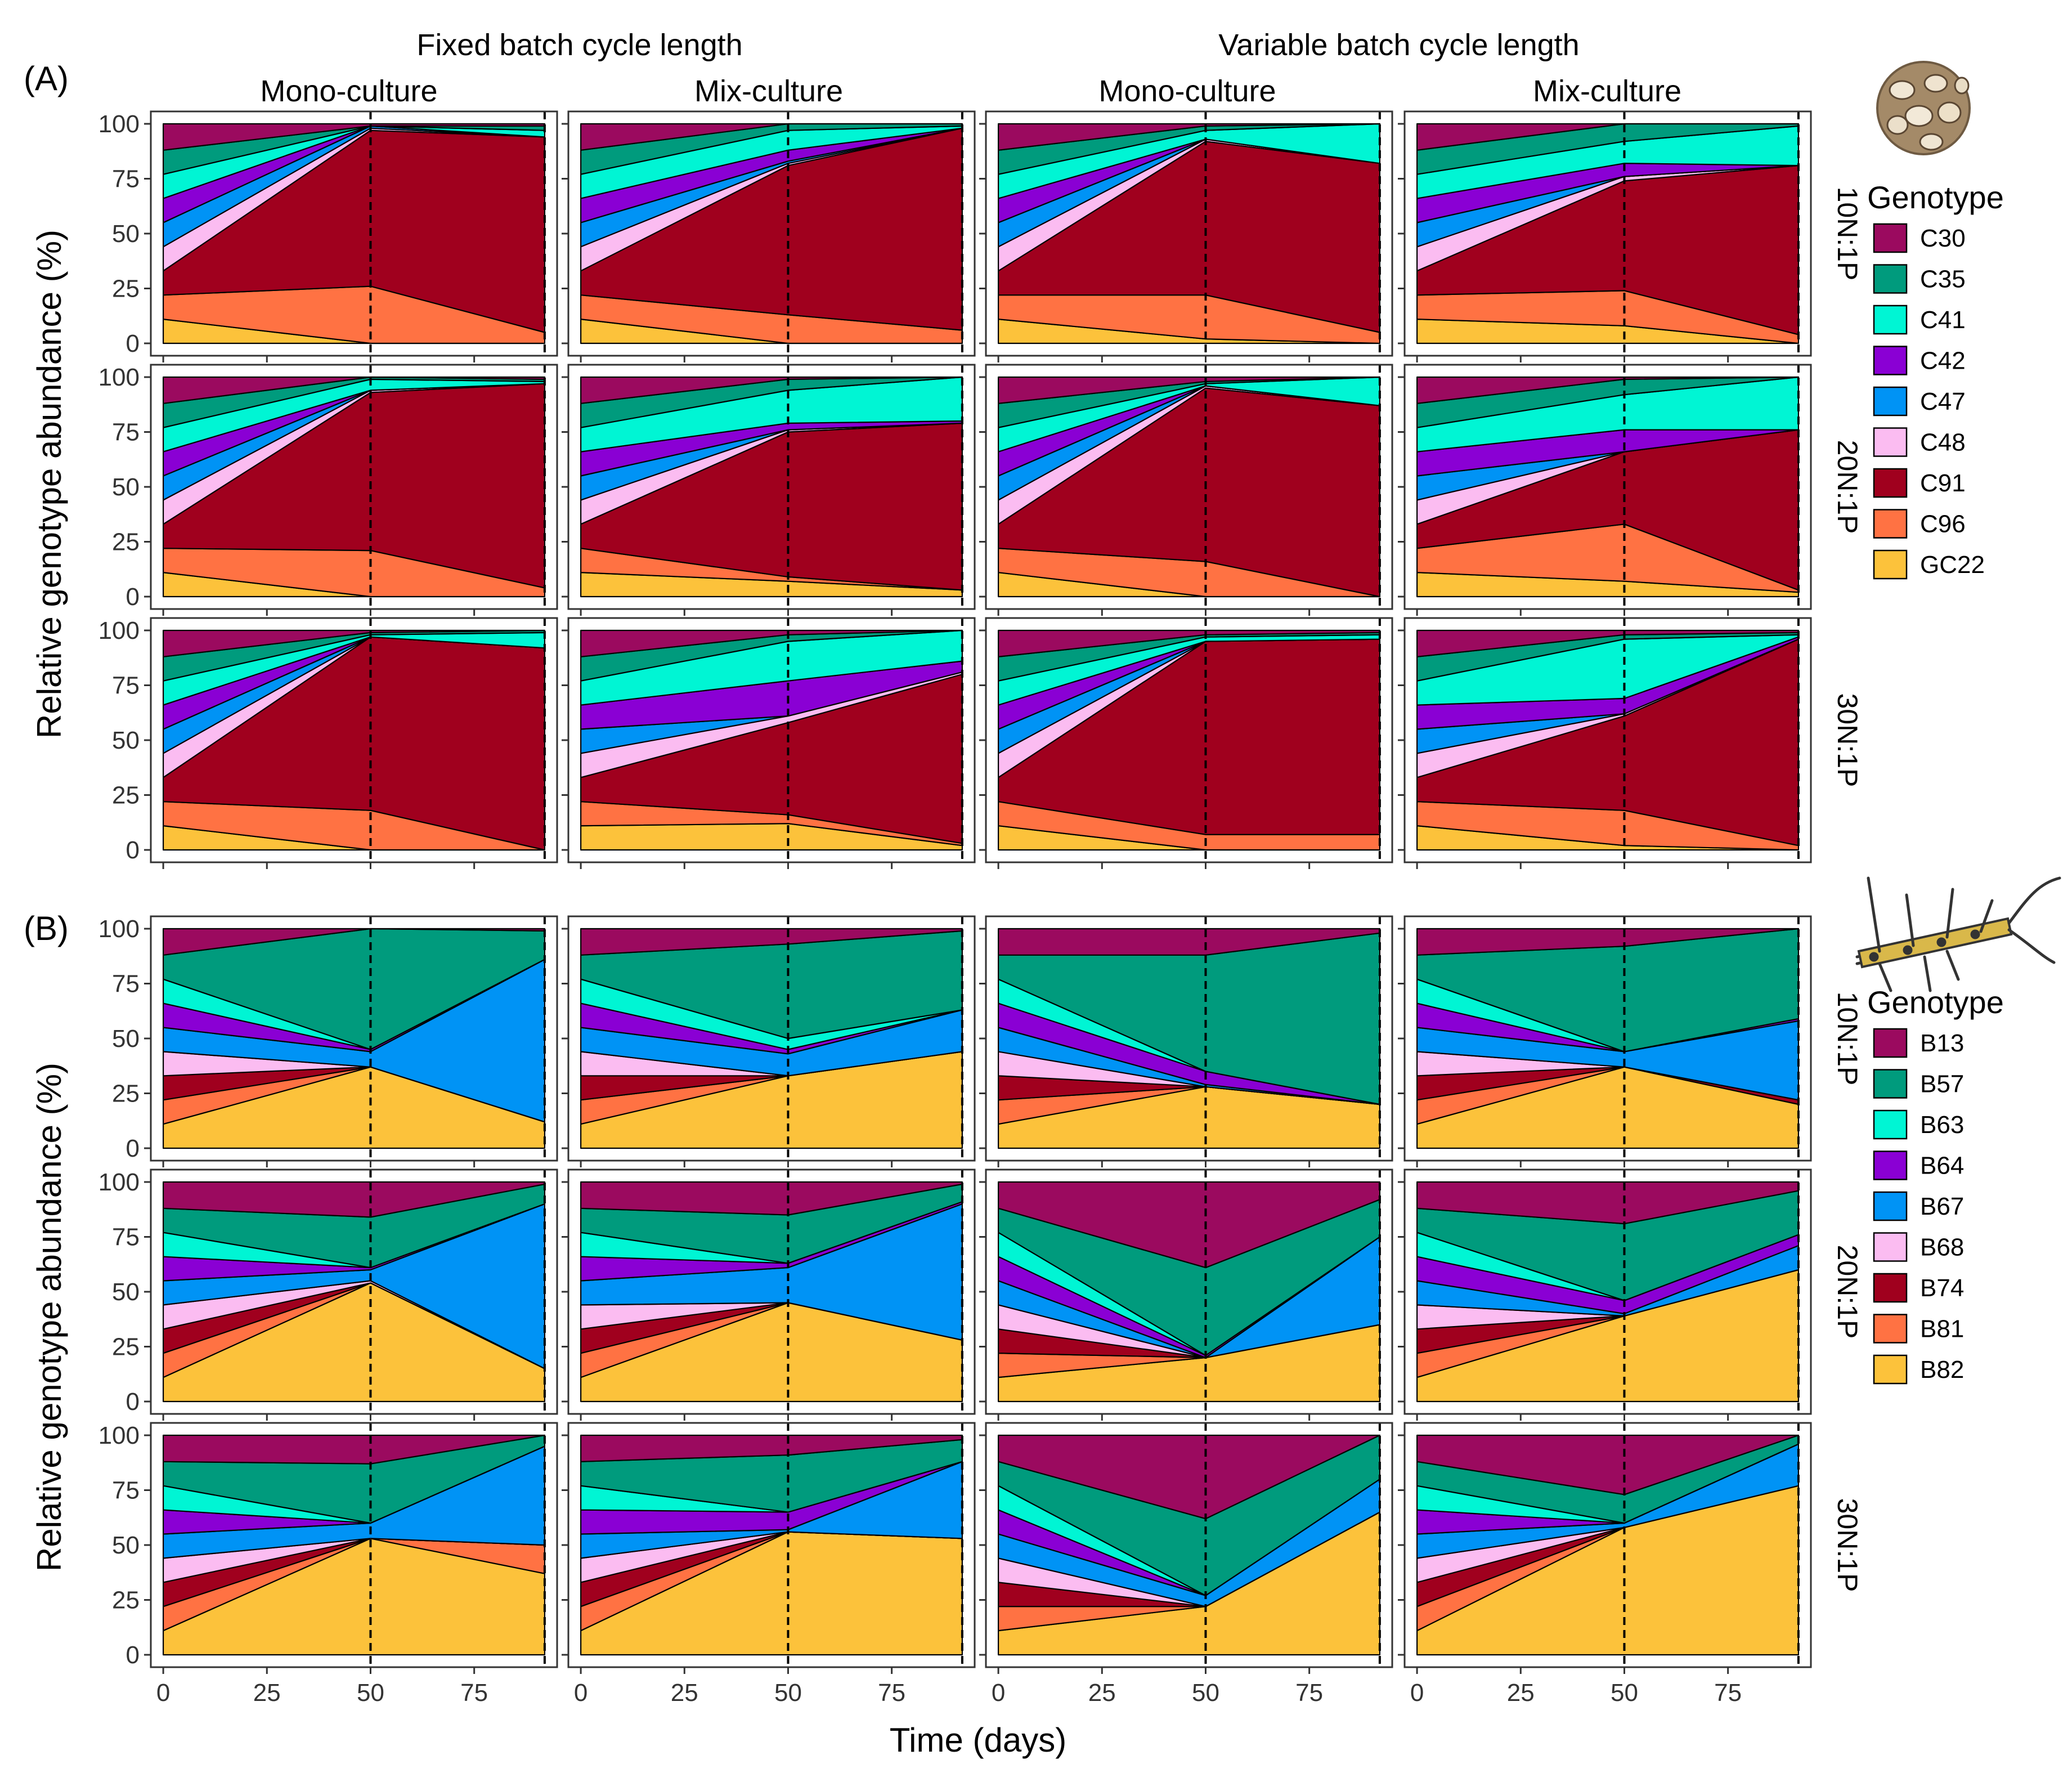 The height and width of the screenshot is (1773, 2072). What do you see at coordinates (1943, 320) in the screenshot?
I see `legend-label-C41: C41` at bounding box center [1943, 320].